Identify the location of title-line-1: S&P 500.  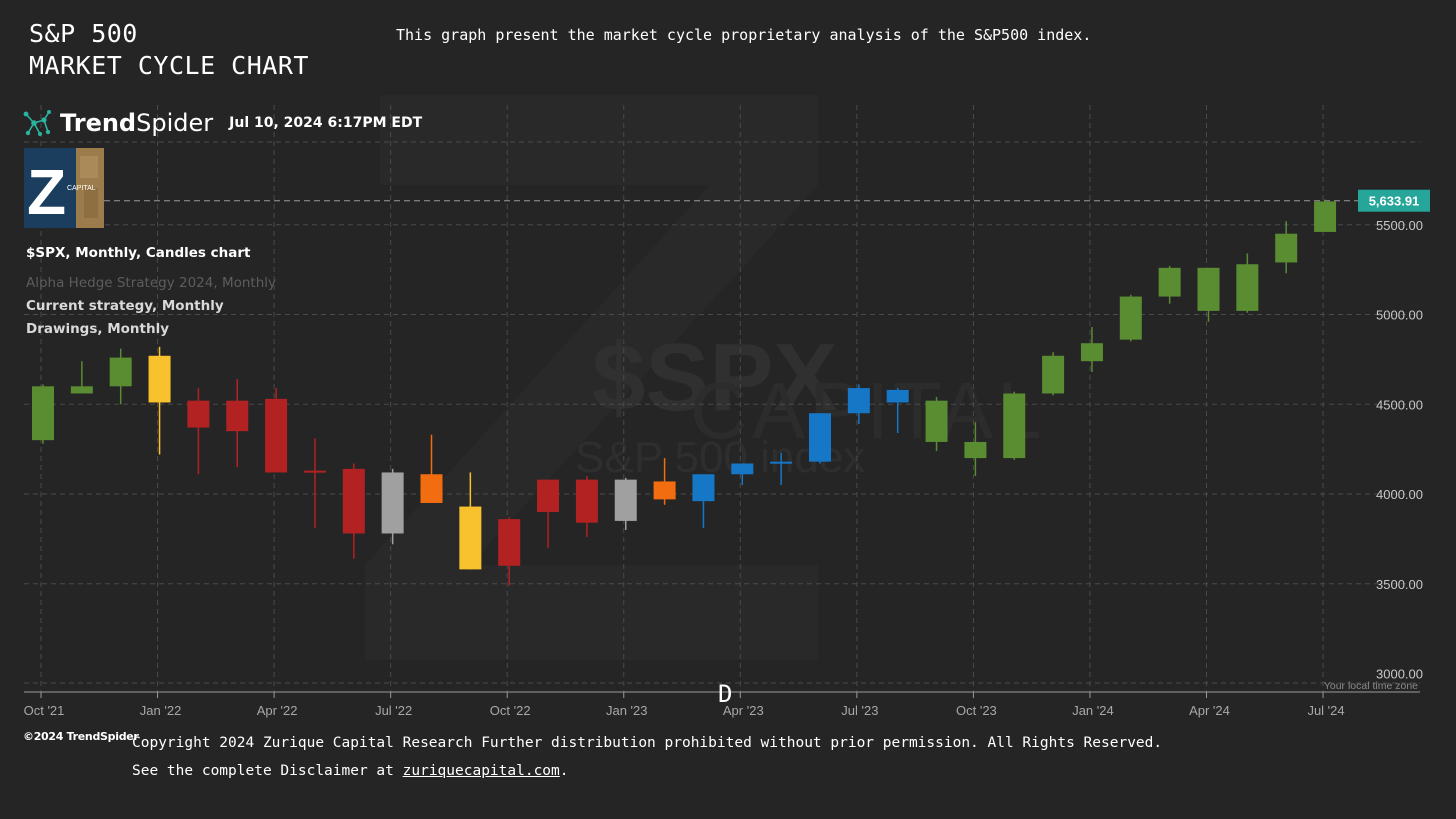
(83, 33).